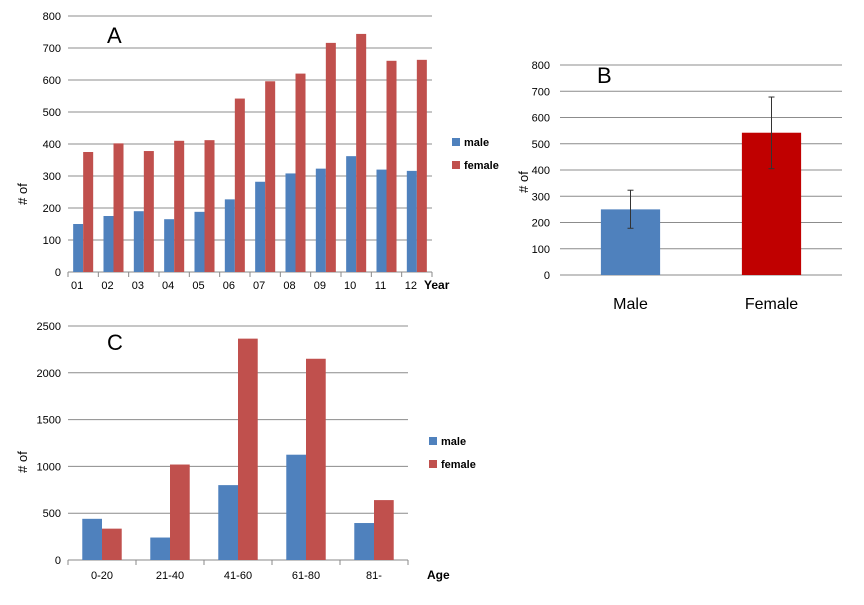 Image resolution: width=864 pixels, height=605 pixels. What do you see at coordinates (481, 166) in the screenshot?
I see `chart-a-legend-female-label: female` at bounding box center [481, 166].